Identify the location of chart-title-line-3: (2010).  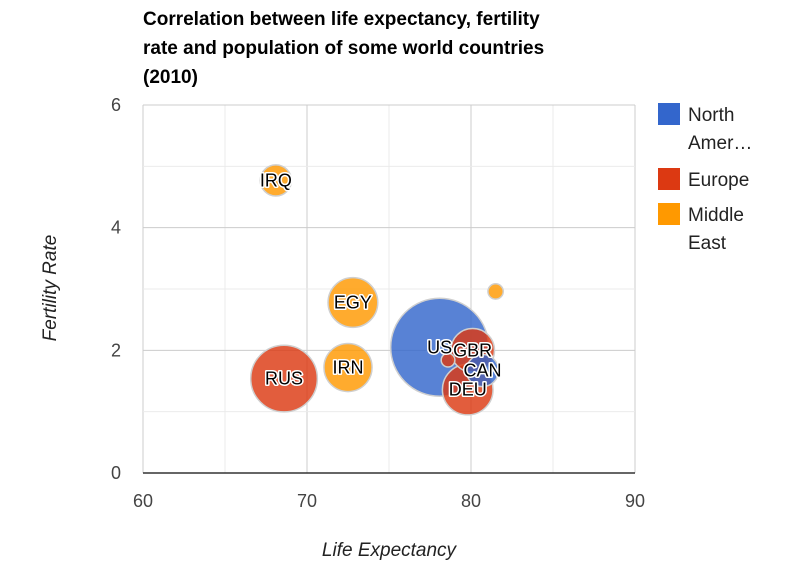
(170, 77).